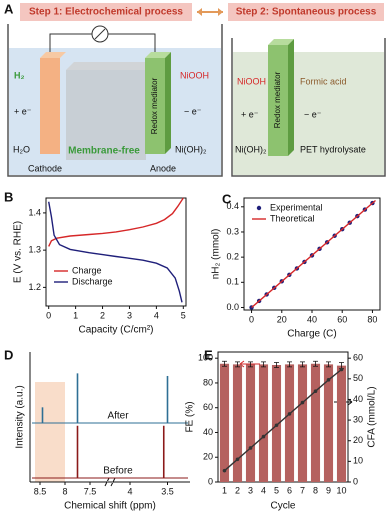 The image size is (387, 520). I want to click on solution, so click(308, 113).